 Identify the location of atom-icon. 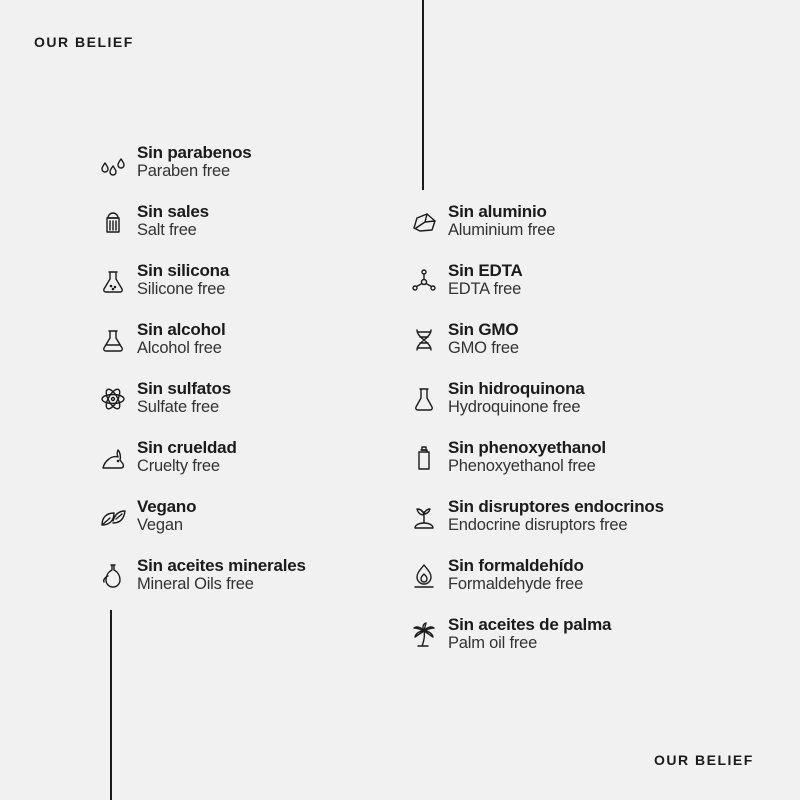
(113, 399).